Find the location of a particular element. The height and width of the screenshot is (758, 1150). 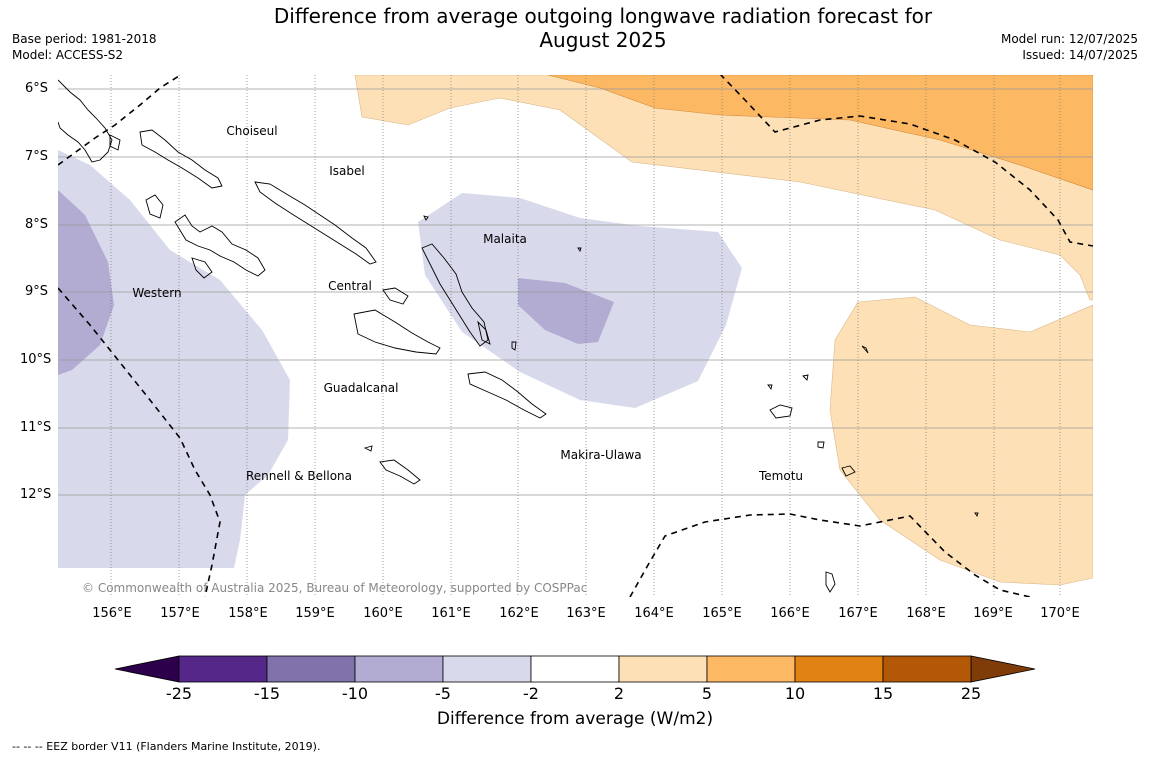

lon-label-166e: 166°E is located at coordinates (790, 613).